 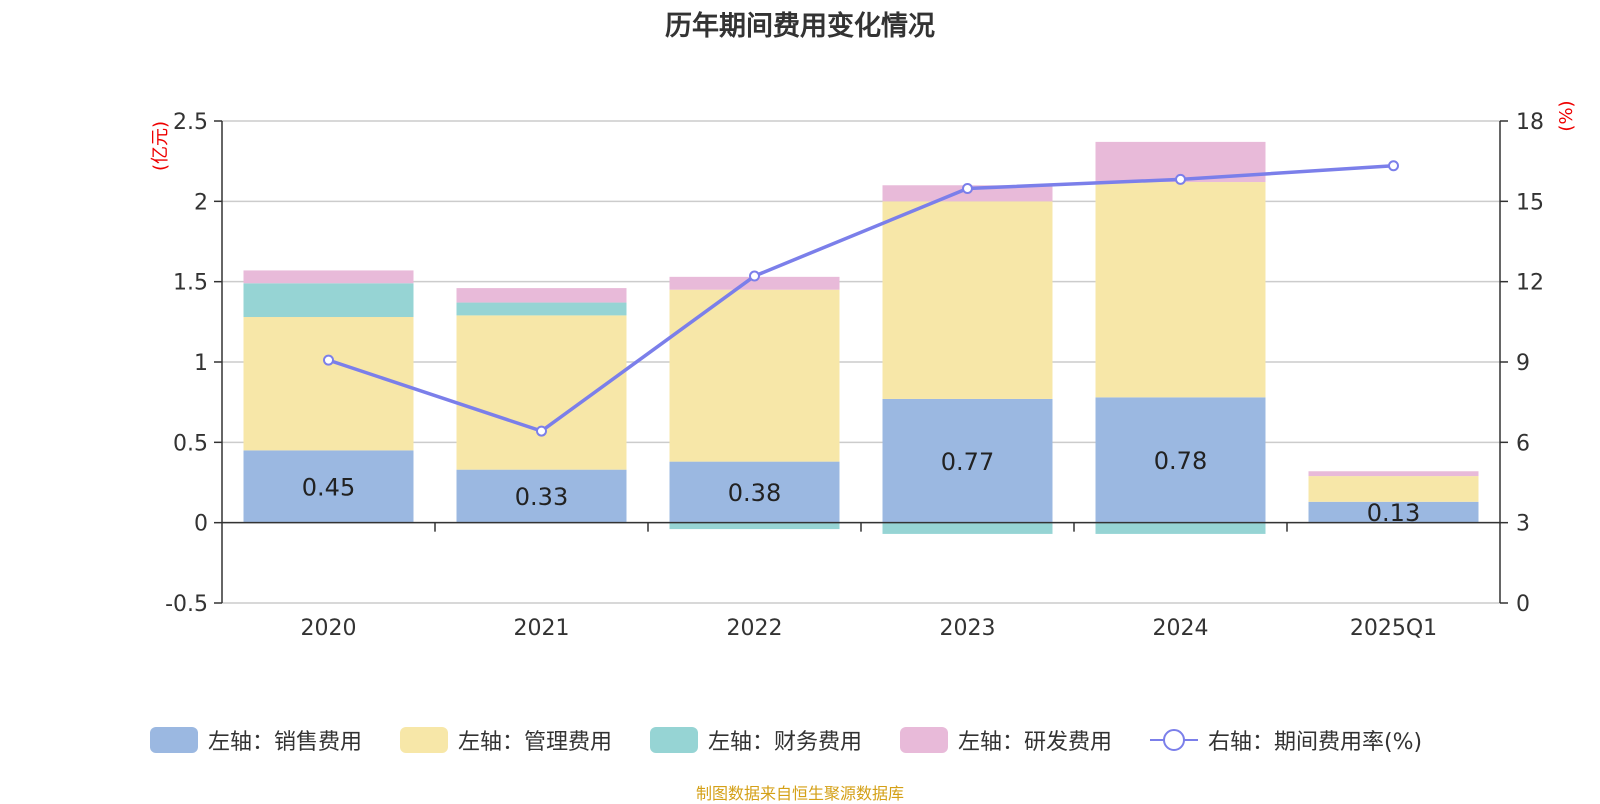 I want to click on left-axis-tick-label: 1, so click(x=201, y=363).